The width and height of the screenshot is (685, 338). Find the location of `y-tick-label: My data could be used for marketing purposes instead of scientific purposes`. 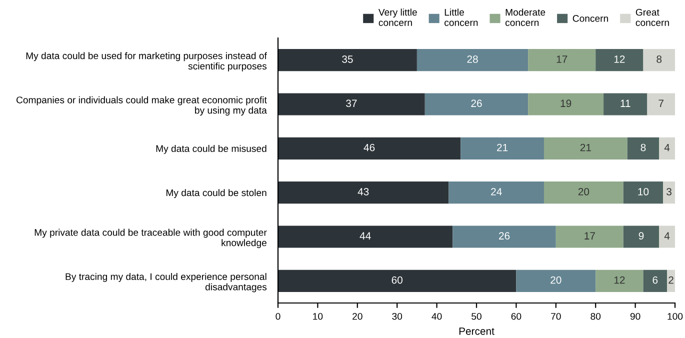

y-tick-label: My data could be used for marketing purposes instead of scientific purposes is located at coordinates (146, 62).